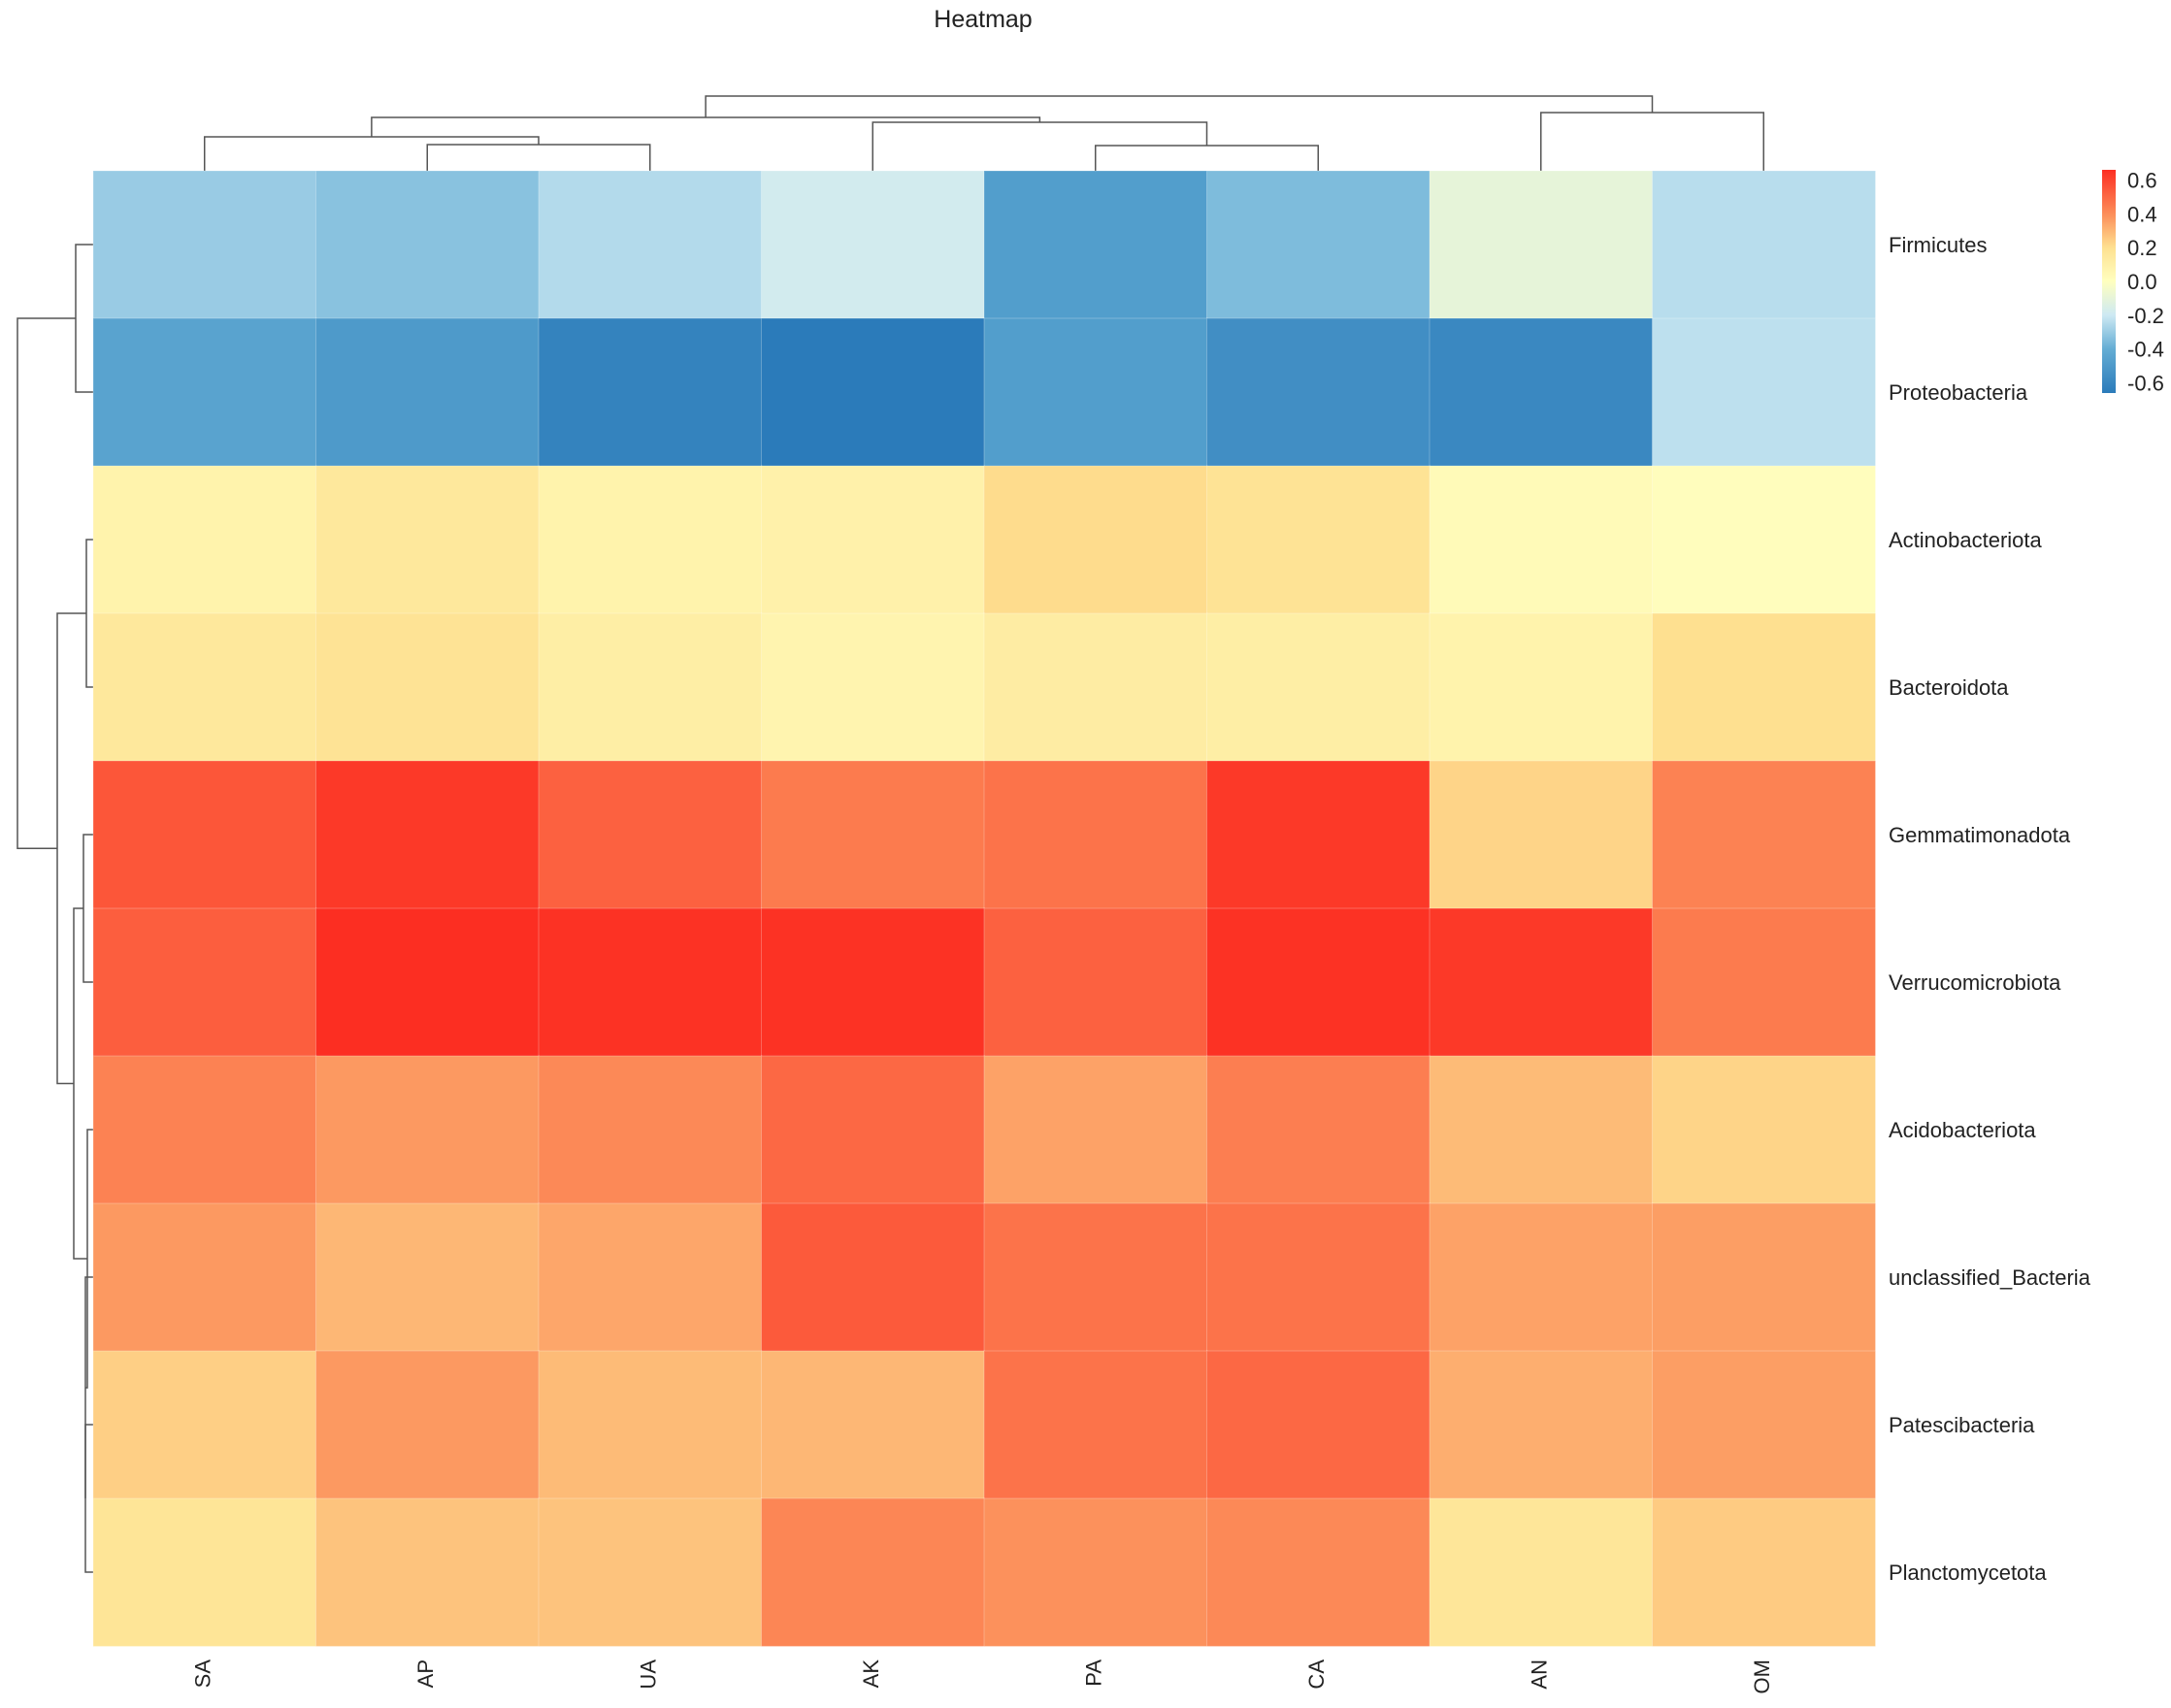 The height and width of the screenshot is (1708, 2171). Describe the element at coordinates (1316, 1674) in the screenshot. I see `column-label: CA` at that location.